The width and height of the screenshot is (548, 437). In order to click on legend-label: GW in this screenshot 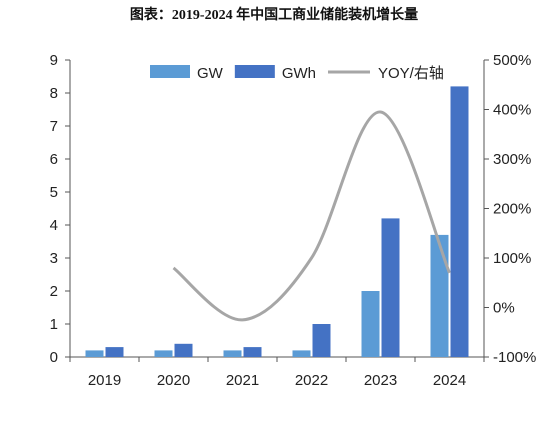, I will do `click(210, 73)`.